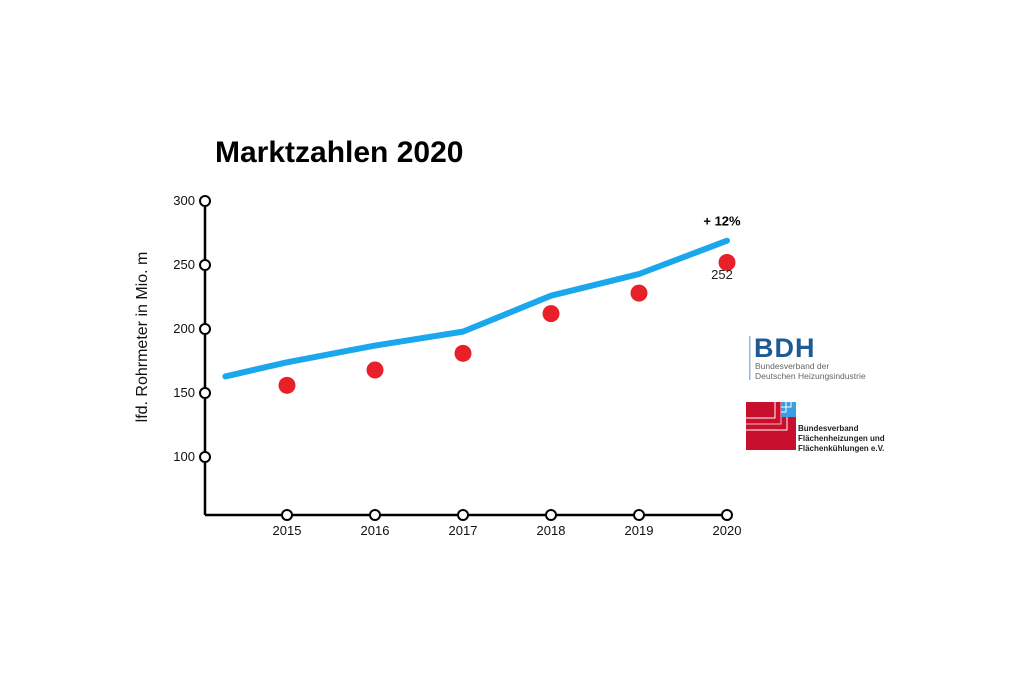 The image size is (1024, 683). I want to click on y-tick-label: 100, so click(184, 456).